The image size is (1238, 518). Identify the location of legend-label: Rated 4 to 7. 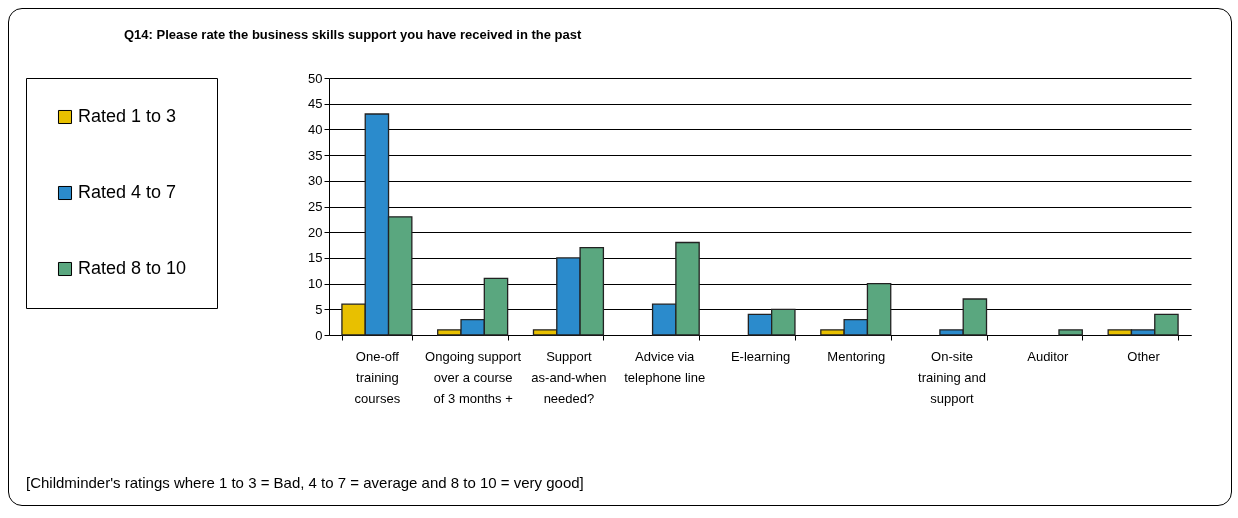
(127, 192).